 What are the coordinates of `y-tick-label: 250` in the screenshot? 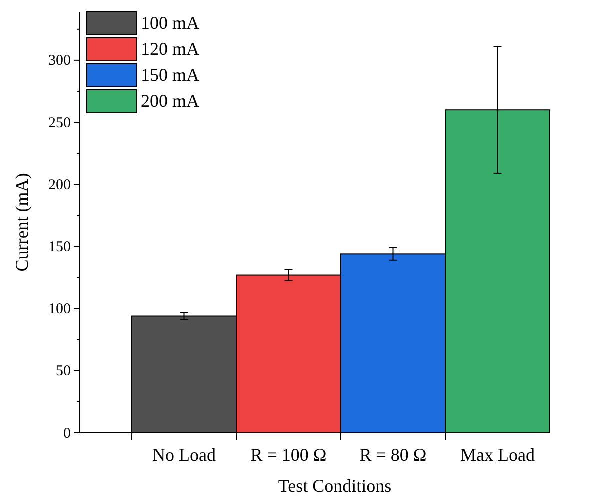 It's located at (59, 123).